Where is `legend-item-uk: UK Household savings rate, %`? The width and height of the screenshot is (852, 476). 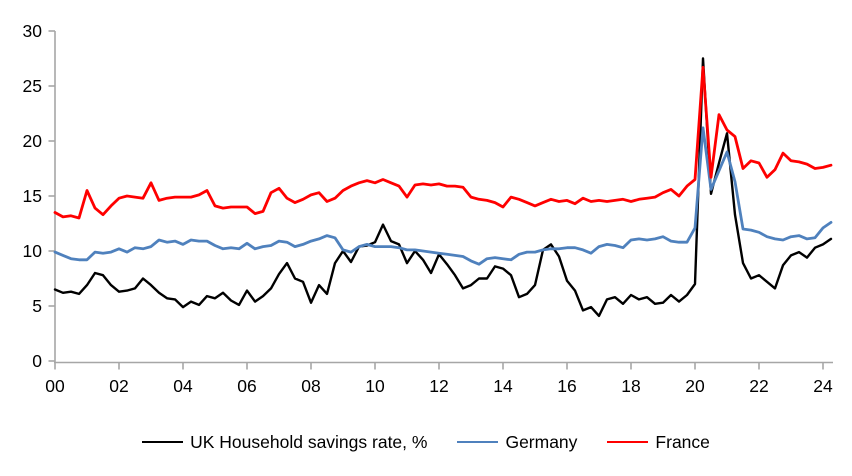 legend-item-uk: UK Household savings rate, % is located at coordinates (284, 442).